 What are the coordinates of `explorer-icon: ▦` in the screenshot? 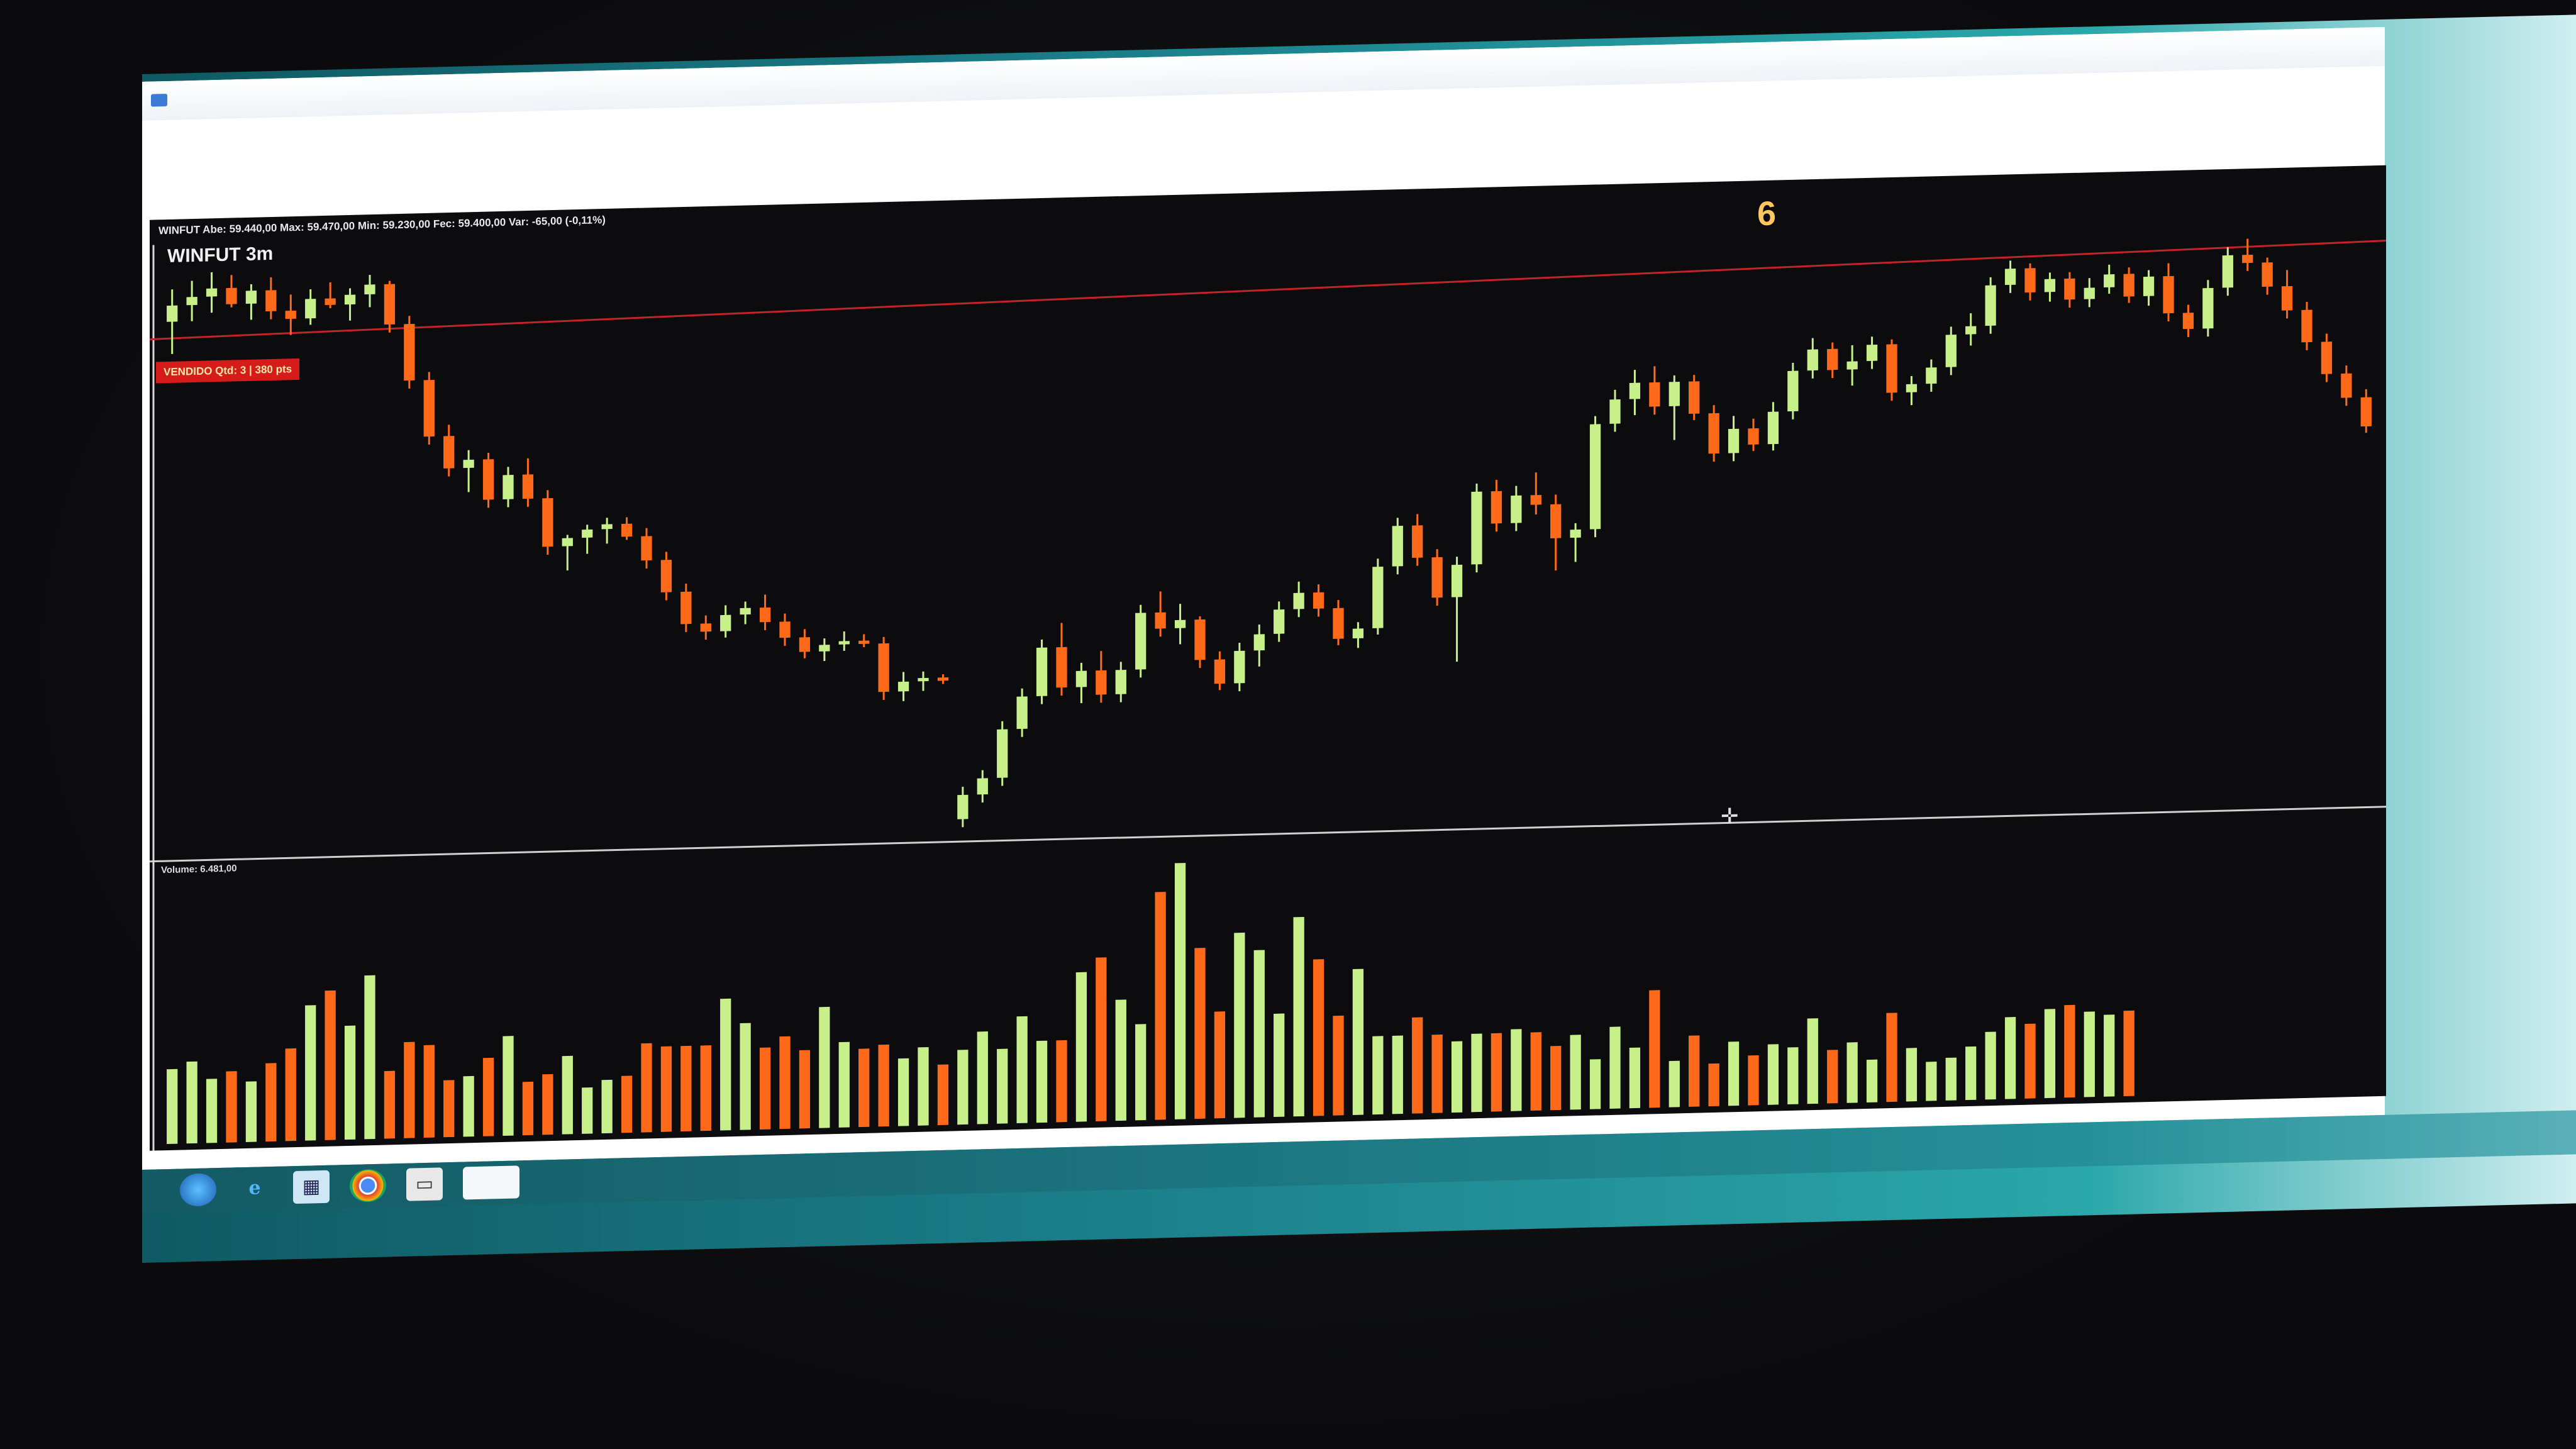 It's located at (311, 1187).